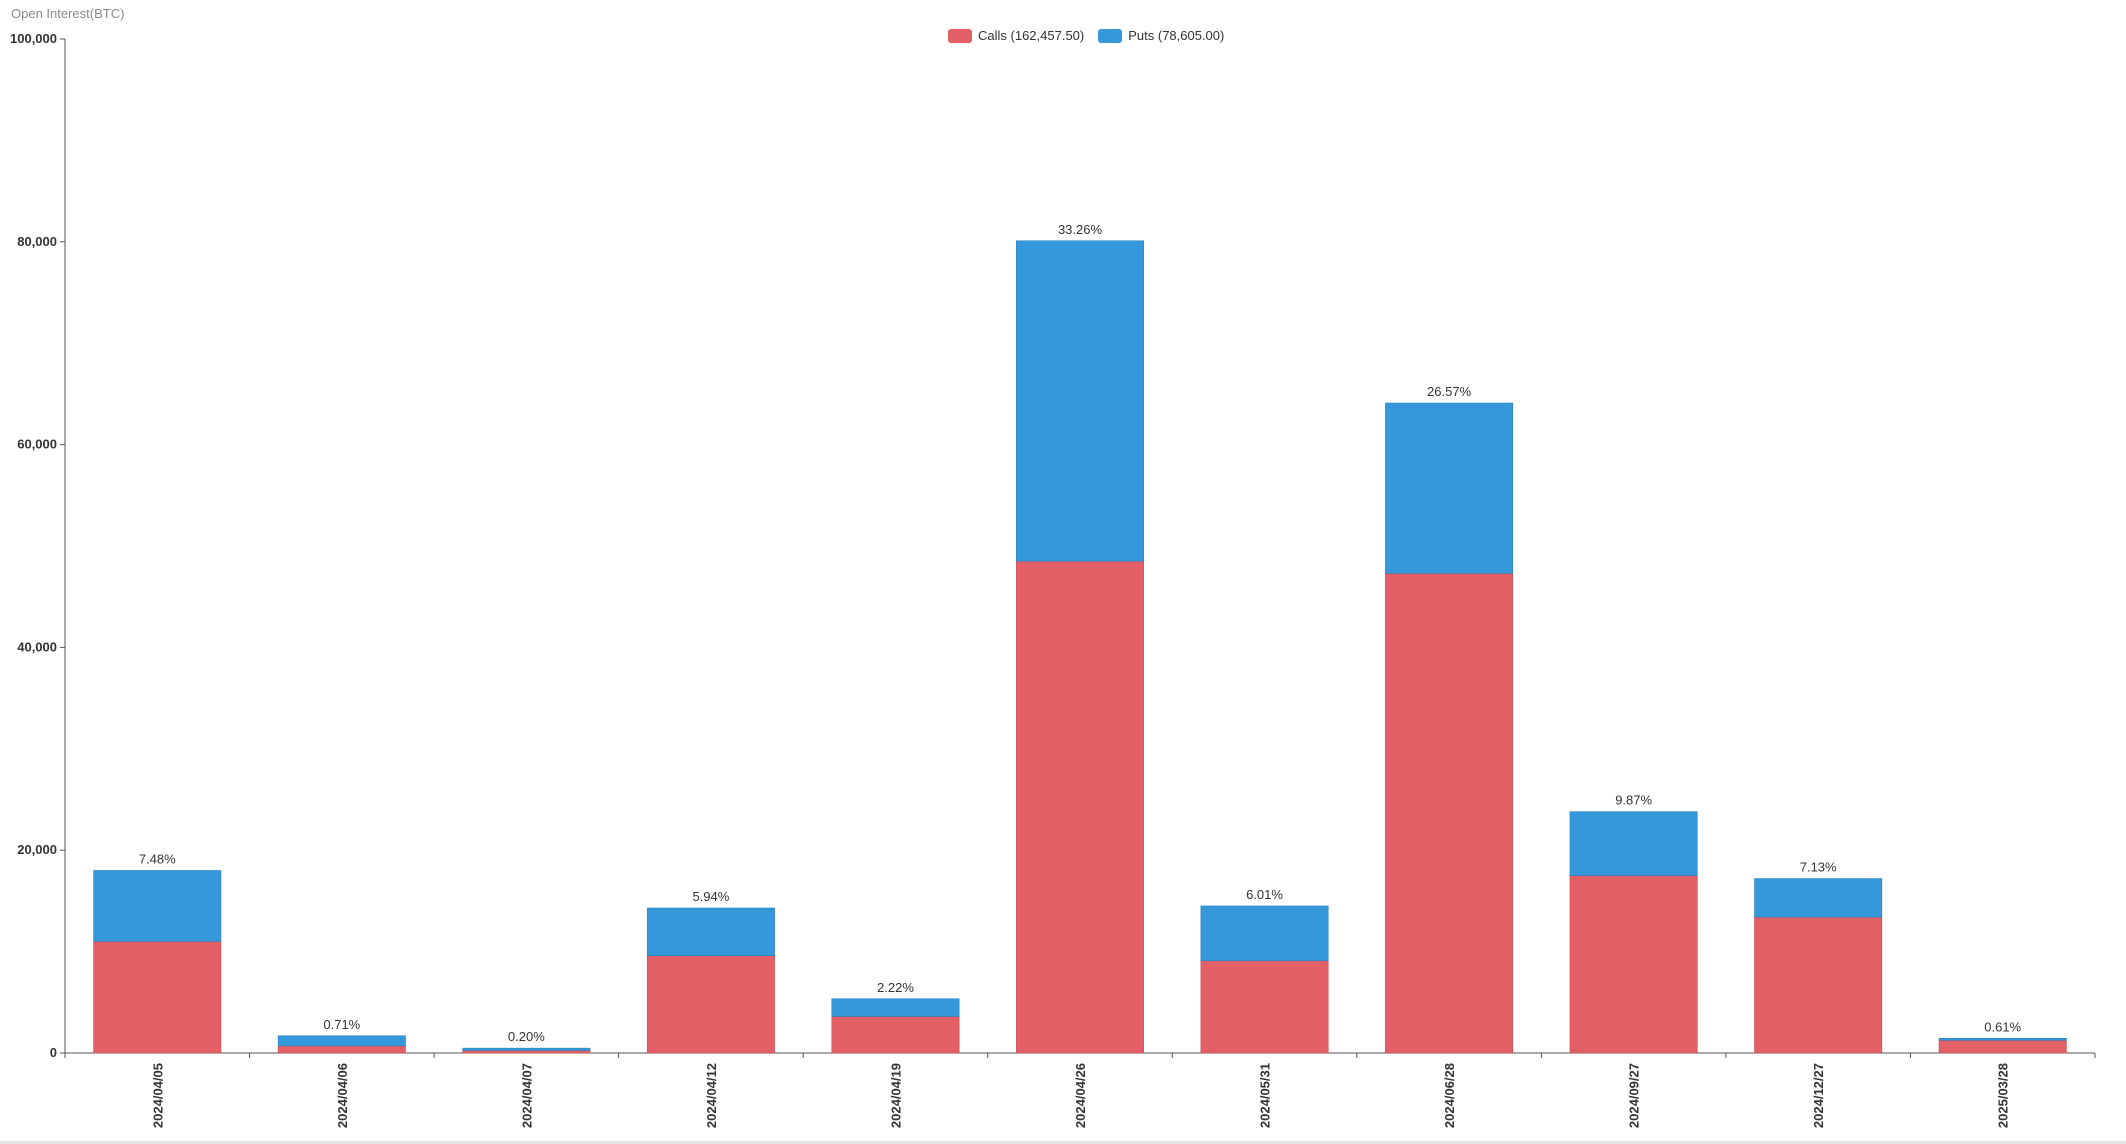 Image resolution: width=2126 pixels, height=1144 pixels. What do you see at coordinates (1449, 391) in the screenshot?
I see `bar-percent-label: 26.57%` at bounding box center [1449, 391].